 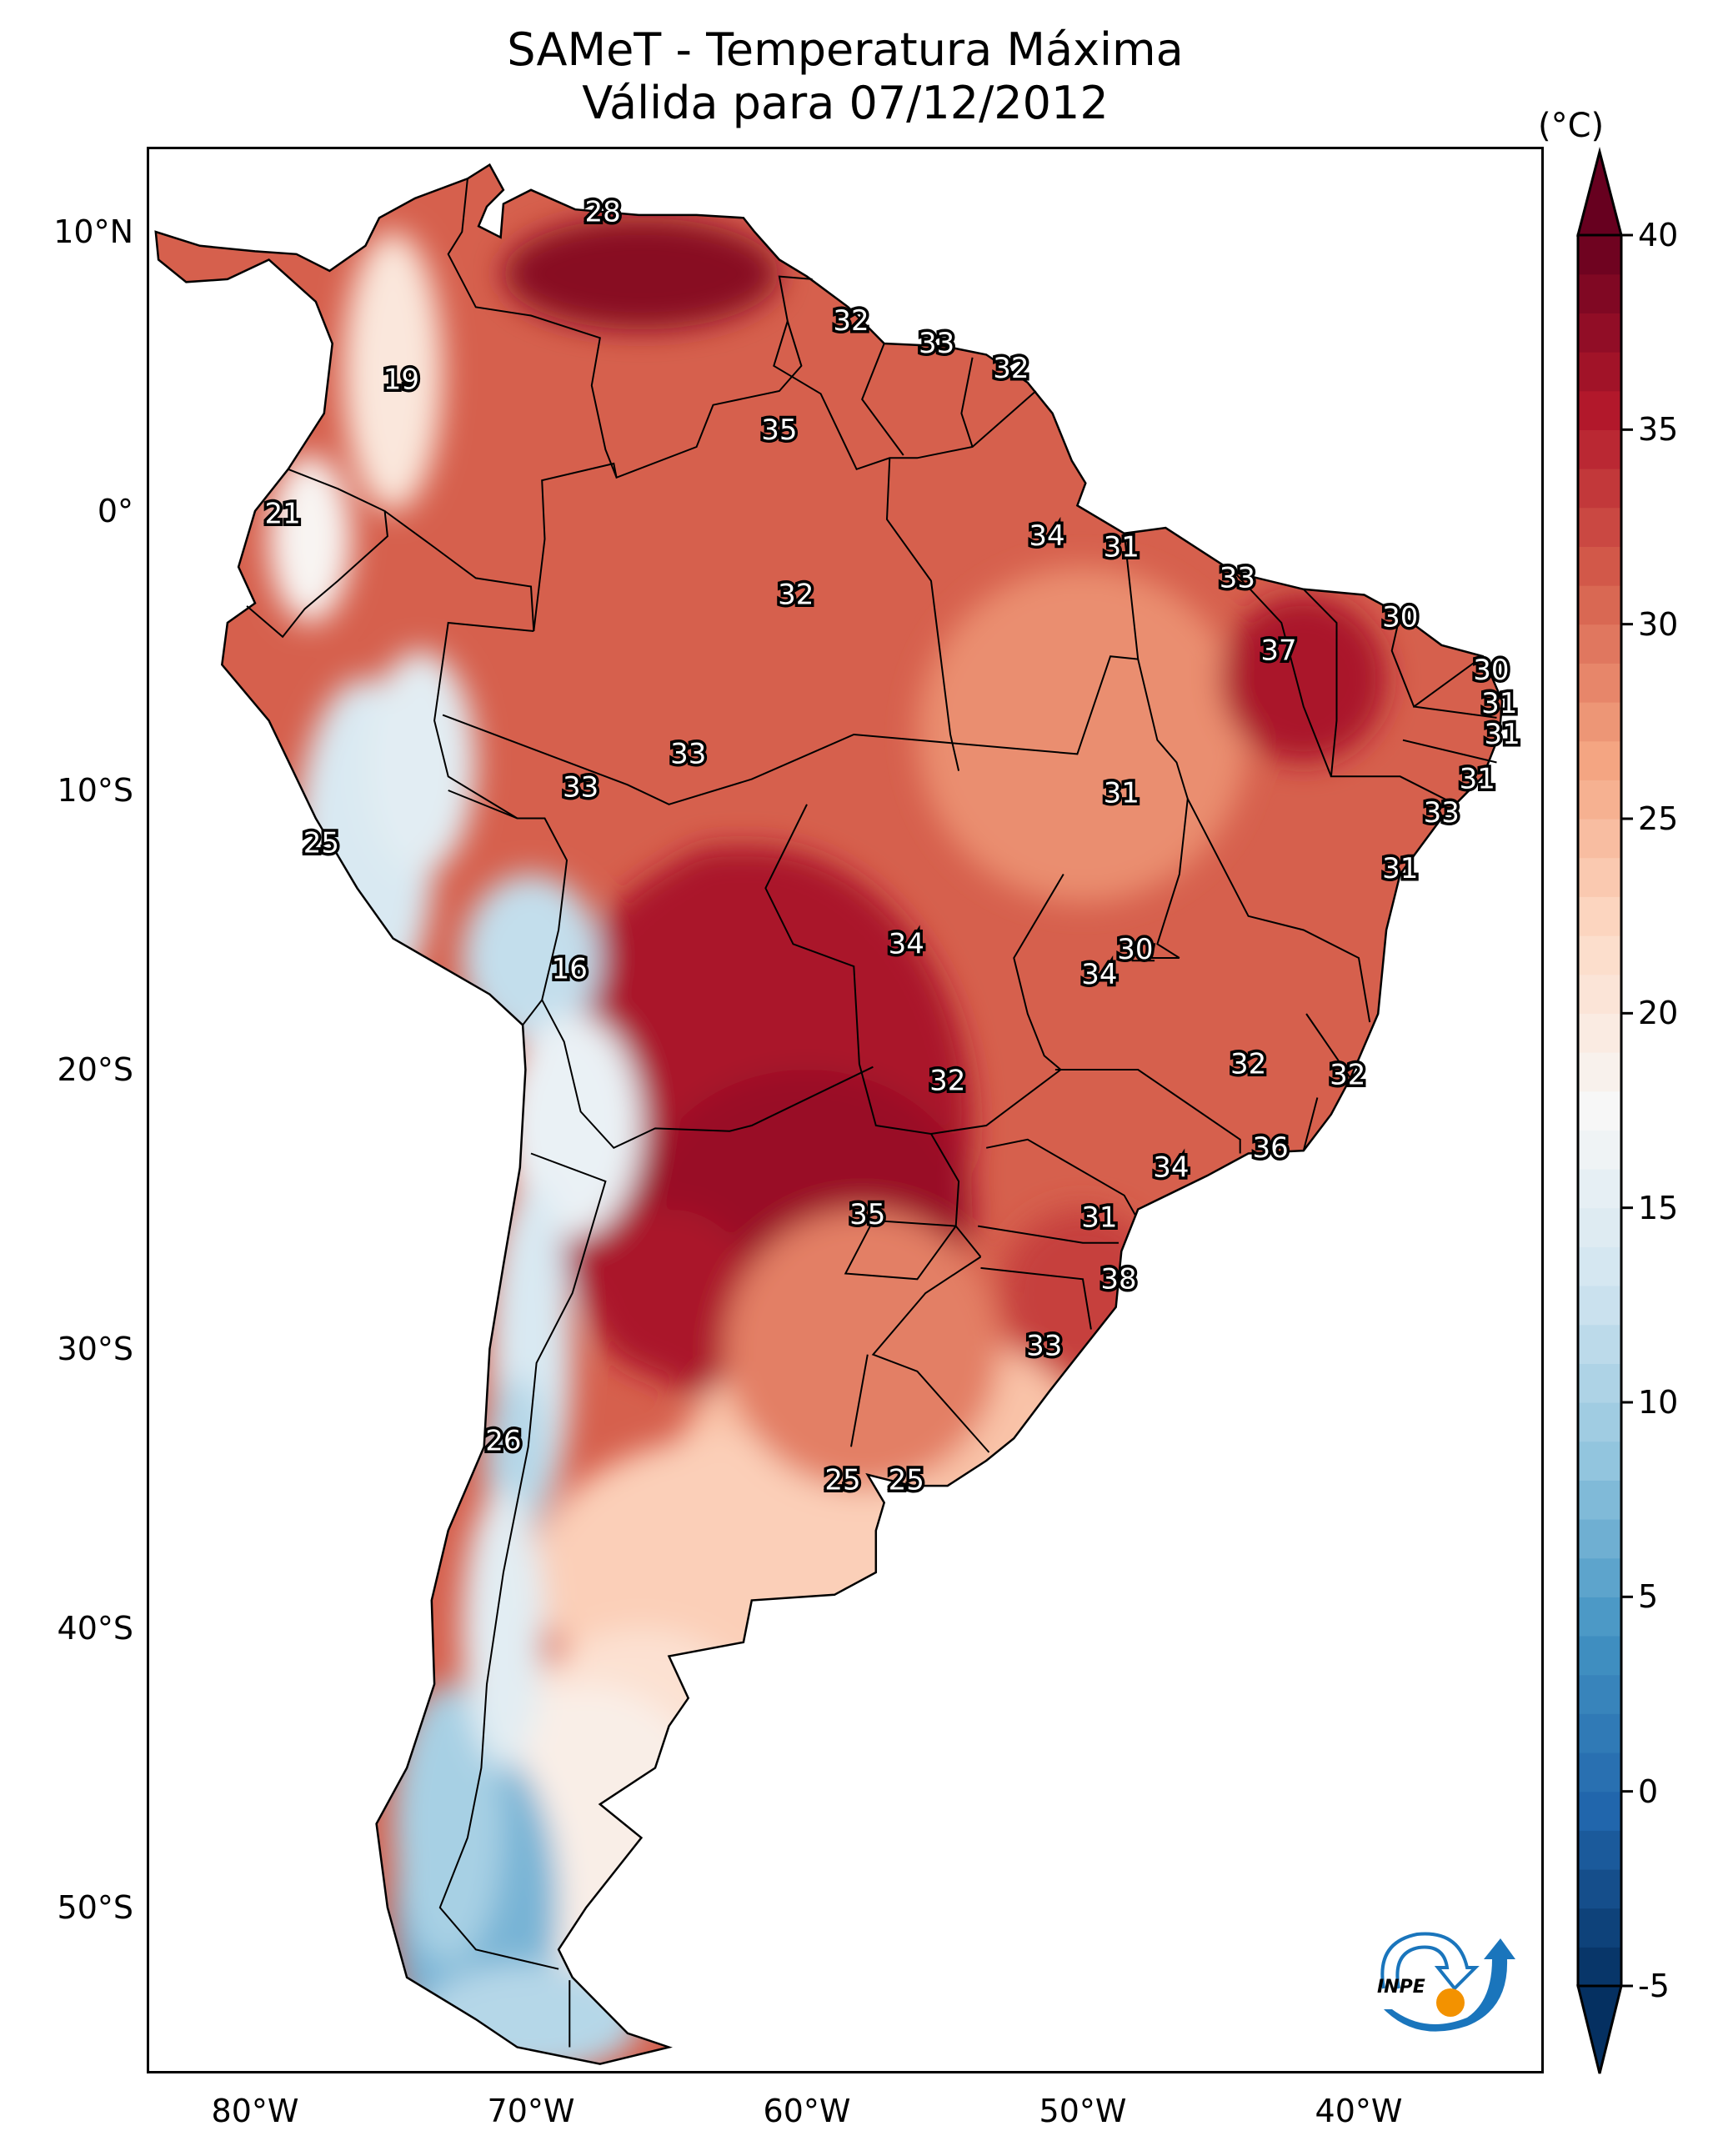 What do you see at coordinates (1248, 1064) in the screenshot?
I see `station-label: 32` at bounding box center [1248, 1064].